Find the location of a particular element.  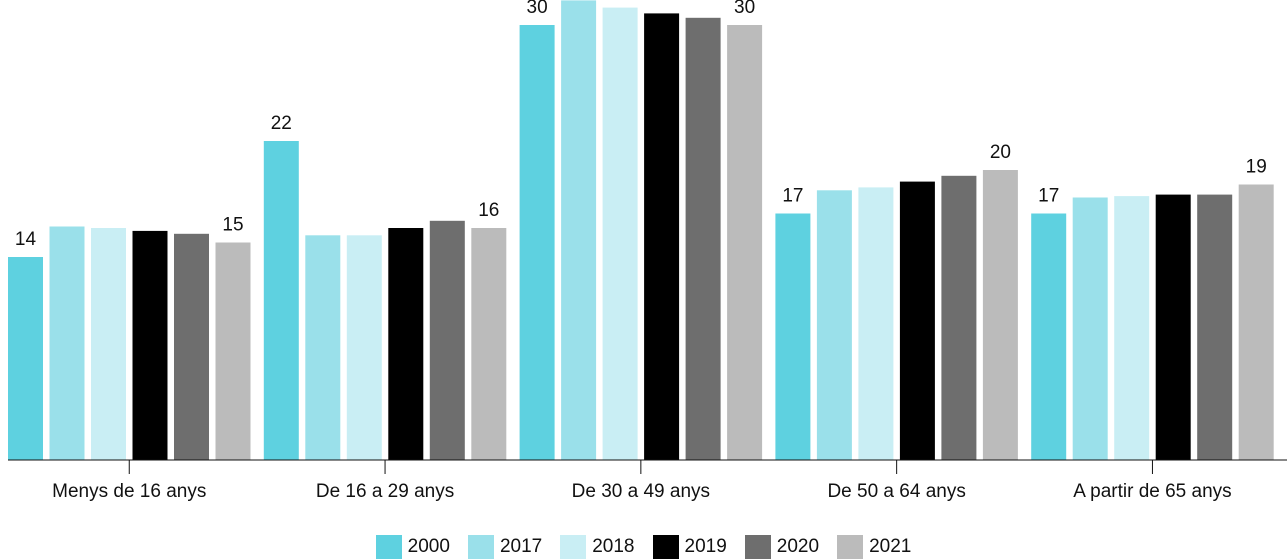

legend: 2000 2017 2018 2019 2020 2021 is located at coordinates (643, 547).